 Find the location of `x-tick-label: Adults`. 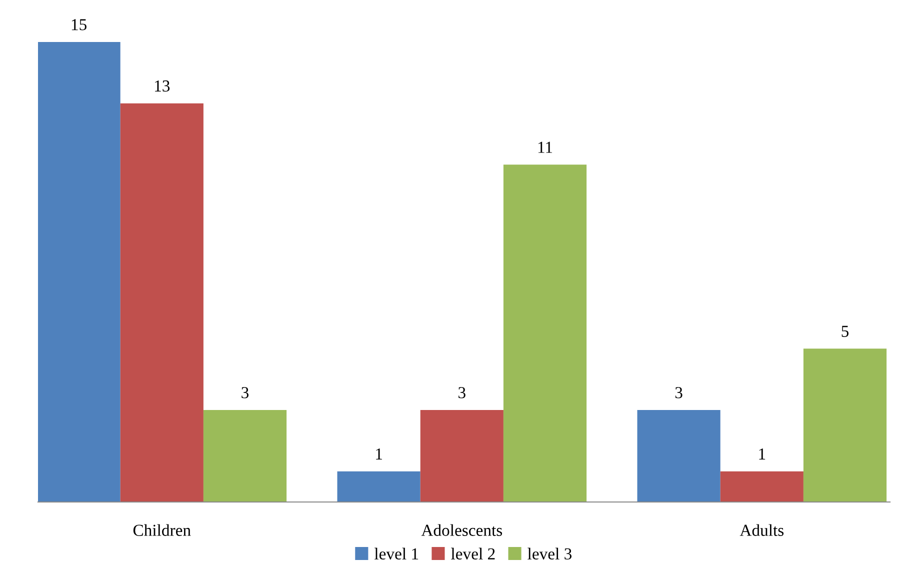

x-tick-label: Adults is located at coordinates (762, 530).